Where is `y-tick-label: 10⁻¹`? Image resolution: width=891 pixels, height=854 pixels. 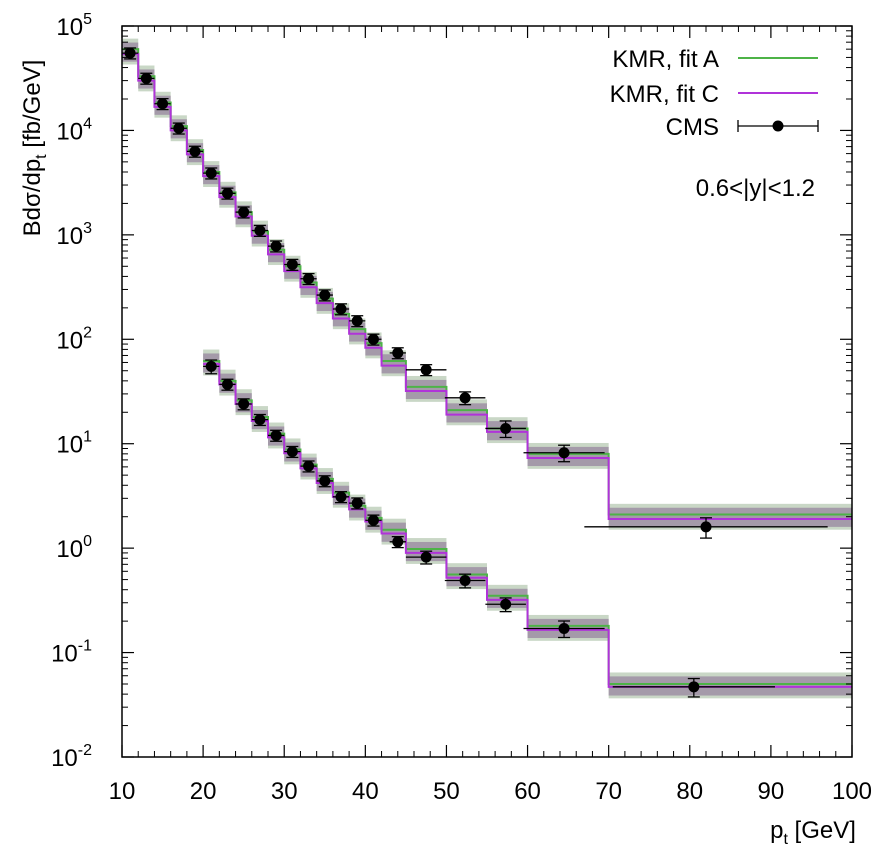
y-tick-label: 10⁻¹ is located at coordinates (71, 653).